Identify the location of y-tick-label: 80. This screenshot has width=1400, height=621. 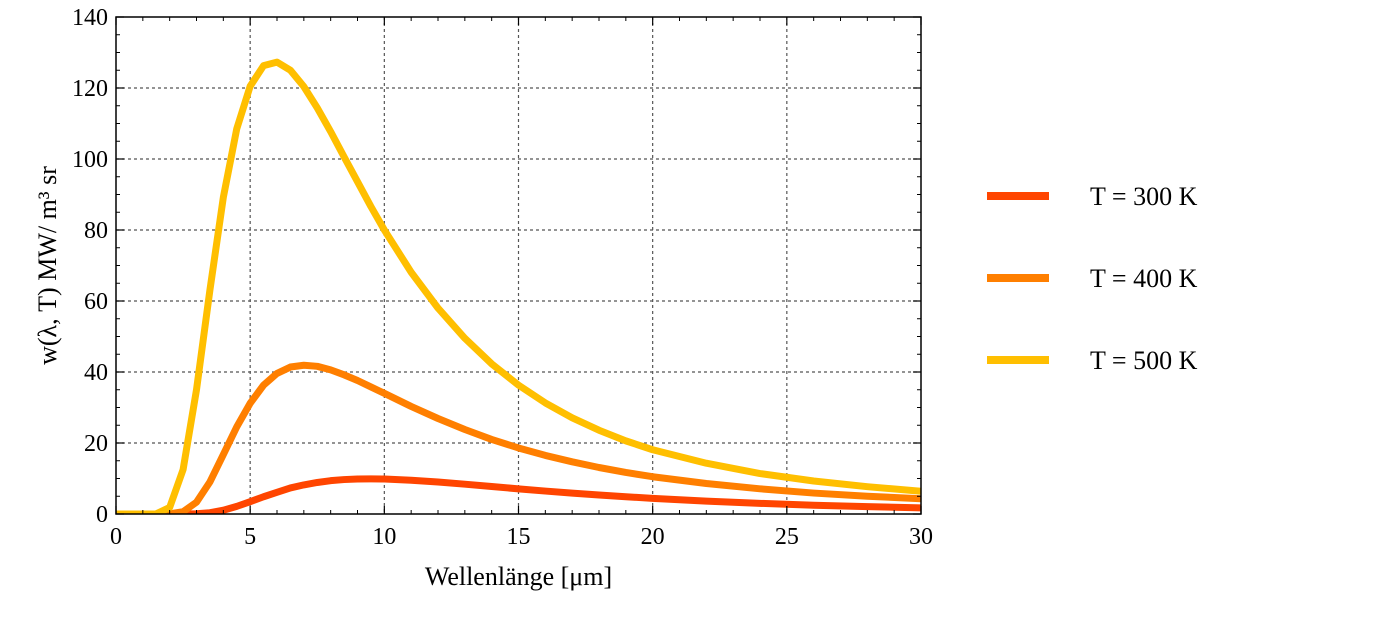
(96, 231).